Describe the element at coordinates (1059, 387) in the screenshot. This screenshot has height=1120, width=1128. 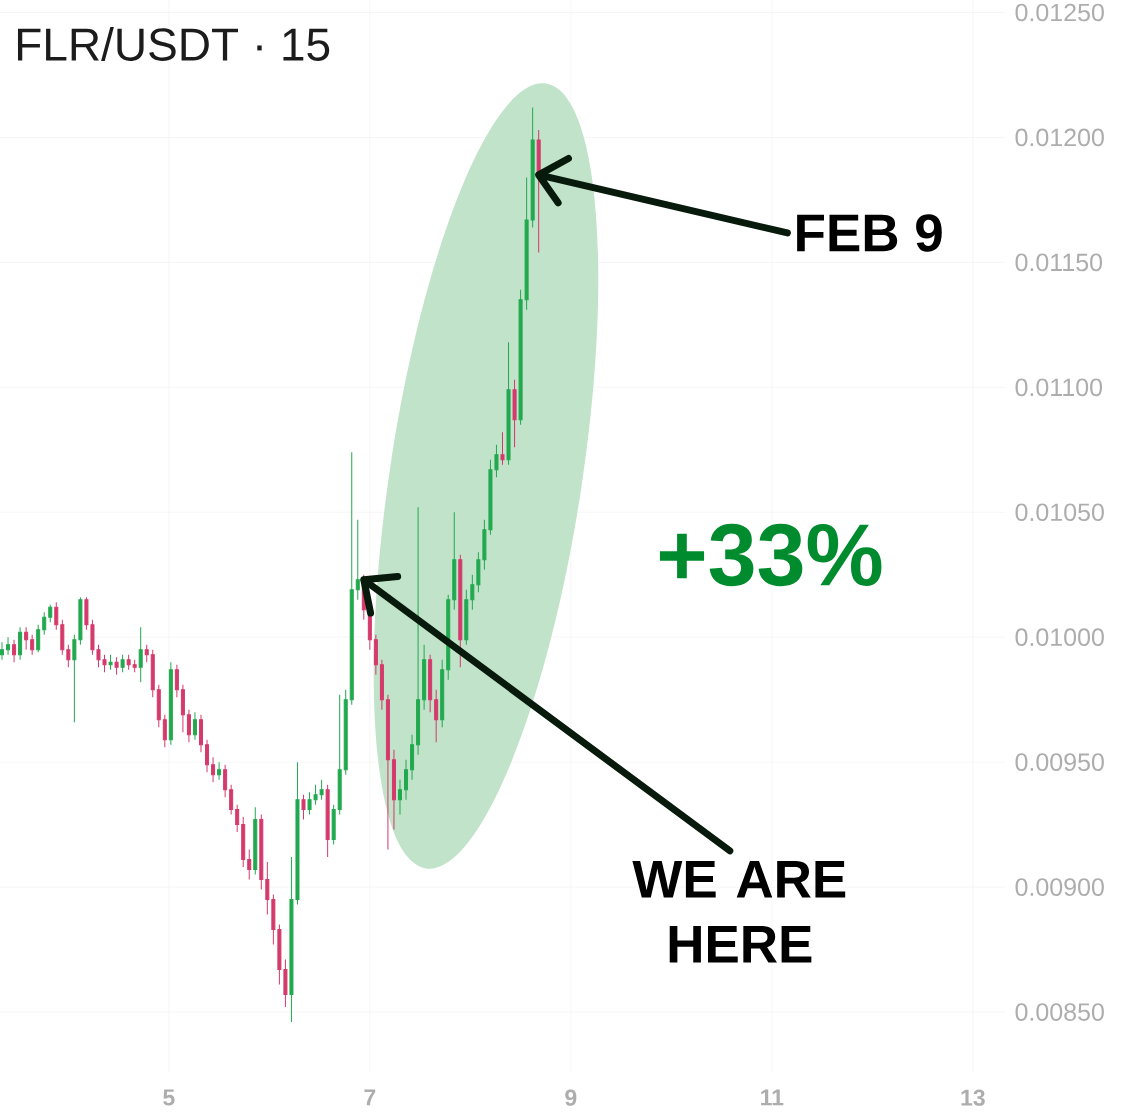
I see `y-tick-label: 0.01100` at that location.